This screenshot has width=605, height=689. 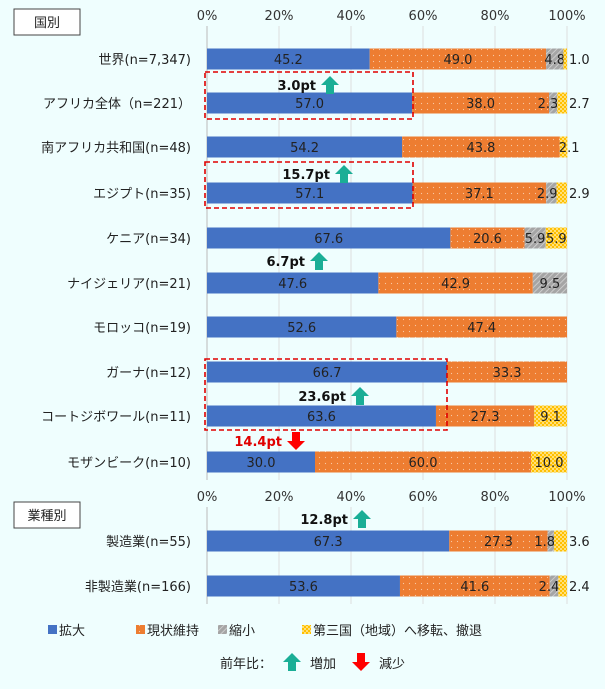 I want to click on section-label: 業種別, so click(x=46, y=516).